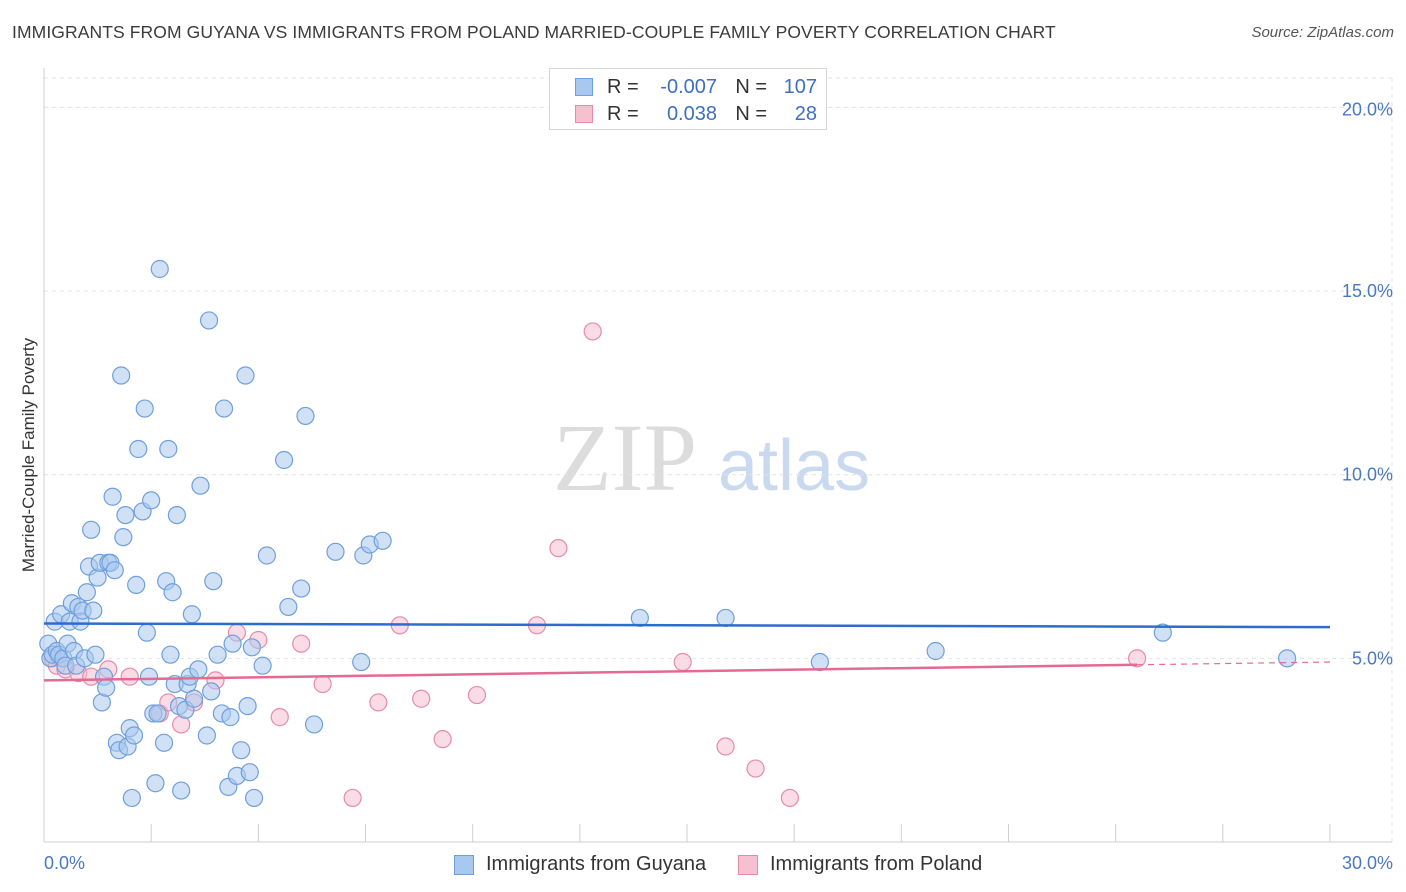 The height and width of the screenshot is (892, 1406). What do you see at coordinates (584, 114) in the screenshot?
I see `legend-swatch-poland` at bounding box center [584, 114].